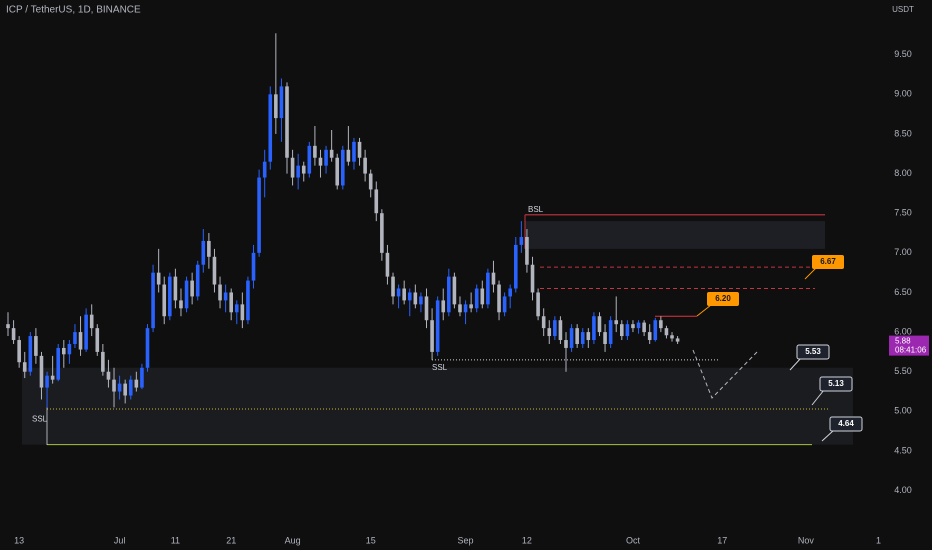 The image size is (932, 550). Describe the element at coordinates (903, 371) in the screenshot. I see `y-tick-label: 5.50` at that location.